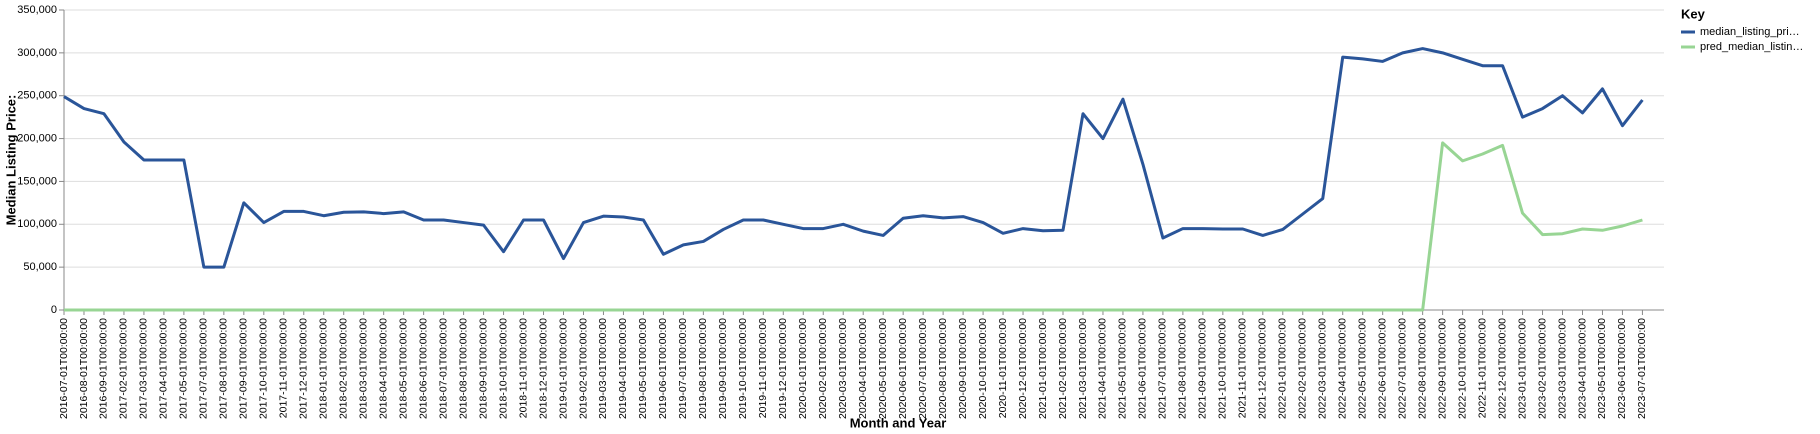 The height and width of the screenshot is (434, 1820). Describe the element at coordinates (423, 368) in the screenshot. I see `x-tick-label: 2018-06-01T00:00:00` at that location.